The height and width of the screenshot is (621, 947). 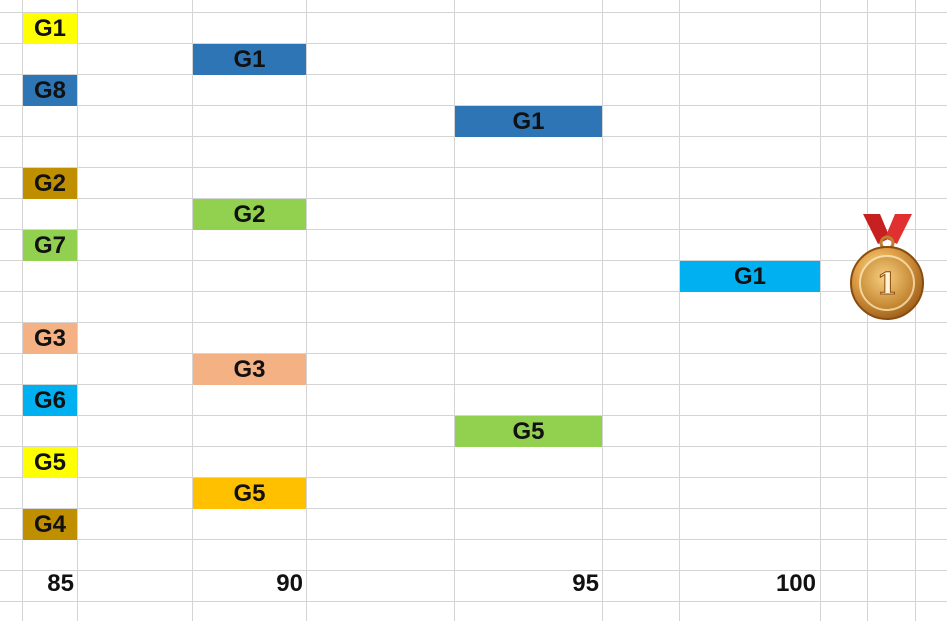 What do you see at coordinates (473, 601) in the screenshot?
I see `grid-line-h20` at bounding box center [473, 601].